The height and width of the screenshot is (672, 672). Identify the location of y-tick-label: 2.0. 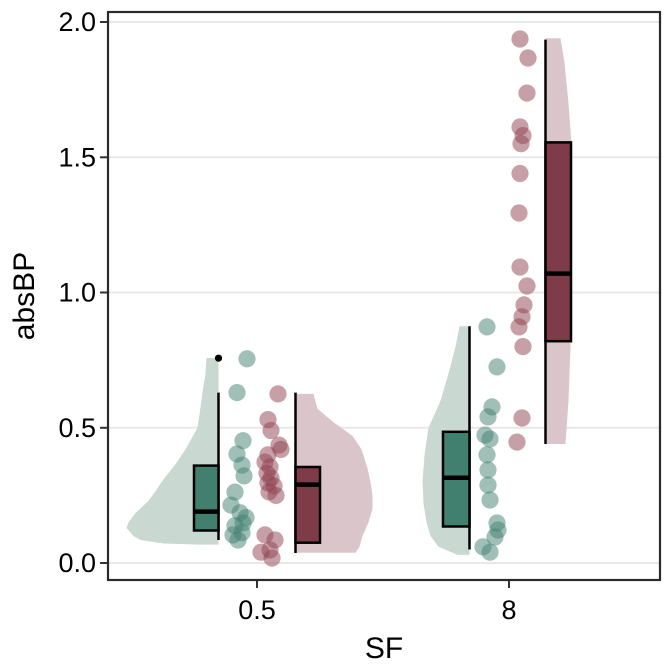
(77, 22).